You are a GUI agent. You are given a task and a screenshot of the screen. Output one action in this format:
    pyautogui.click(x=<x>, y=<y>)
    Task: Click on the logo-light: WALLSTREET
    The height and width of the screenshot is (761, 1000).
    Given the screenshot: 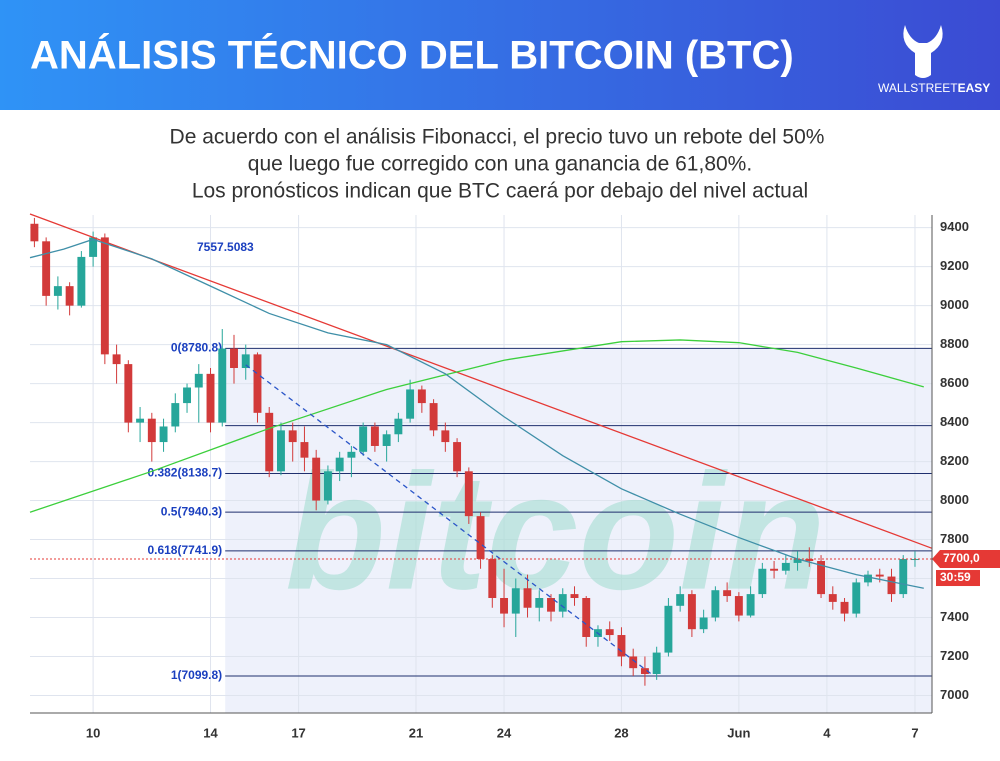 What is the action you would take?
    pyautogui.click(x=918, y=88)
    